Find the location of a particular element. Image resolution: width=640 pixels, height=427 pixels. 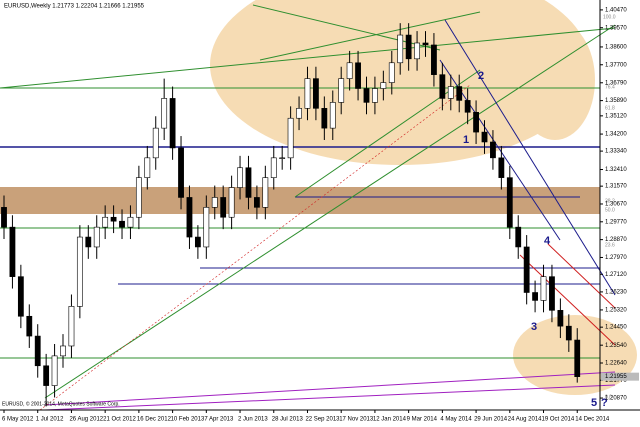

x-tick-label: 19 Oct 2014 is located at coordinates (558, 420).